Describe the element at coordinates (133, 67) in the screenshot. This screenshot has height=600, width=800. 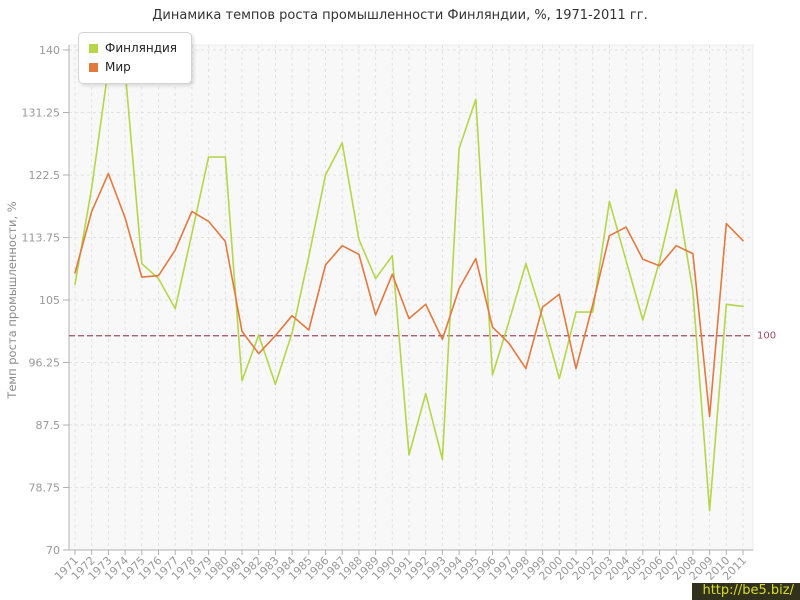
I see `legend-item-world: Мир` at that location.